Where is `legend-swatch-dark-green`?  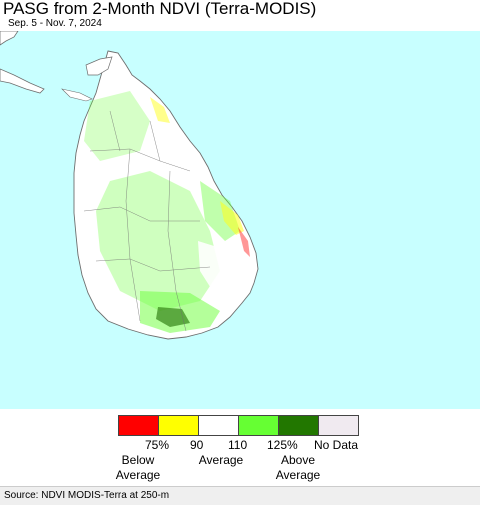 legend-swatch-dark-green is located at coordinates (299, 425).